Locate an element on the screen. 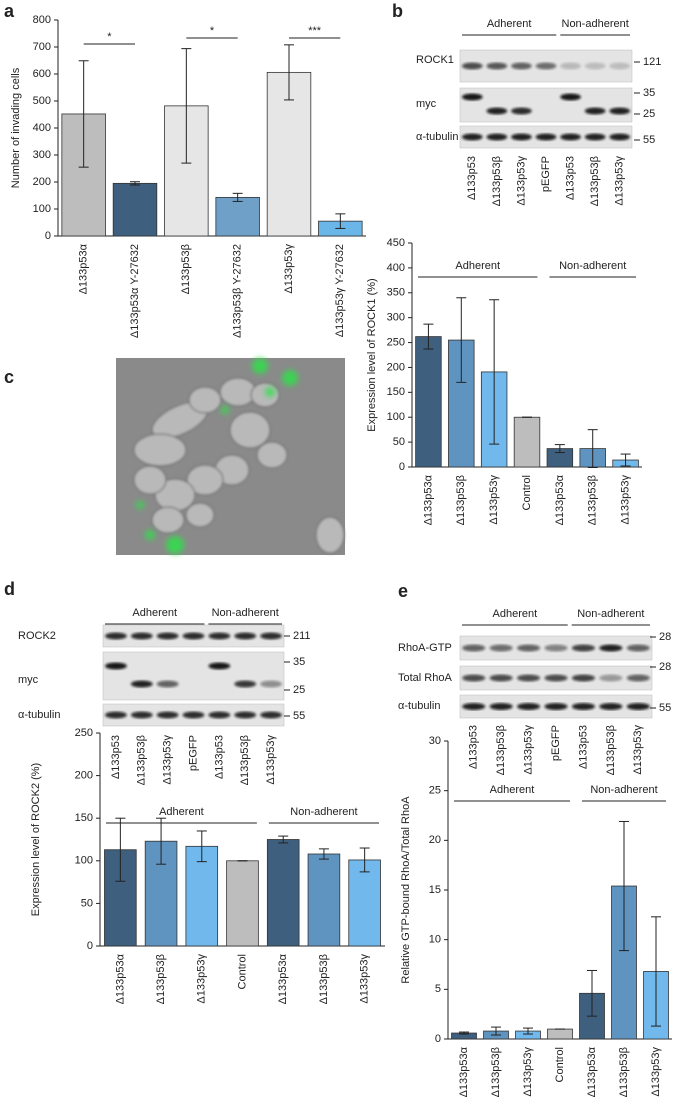  significance-label: * is located at coordinates (109, 37).